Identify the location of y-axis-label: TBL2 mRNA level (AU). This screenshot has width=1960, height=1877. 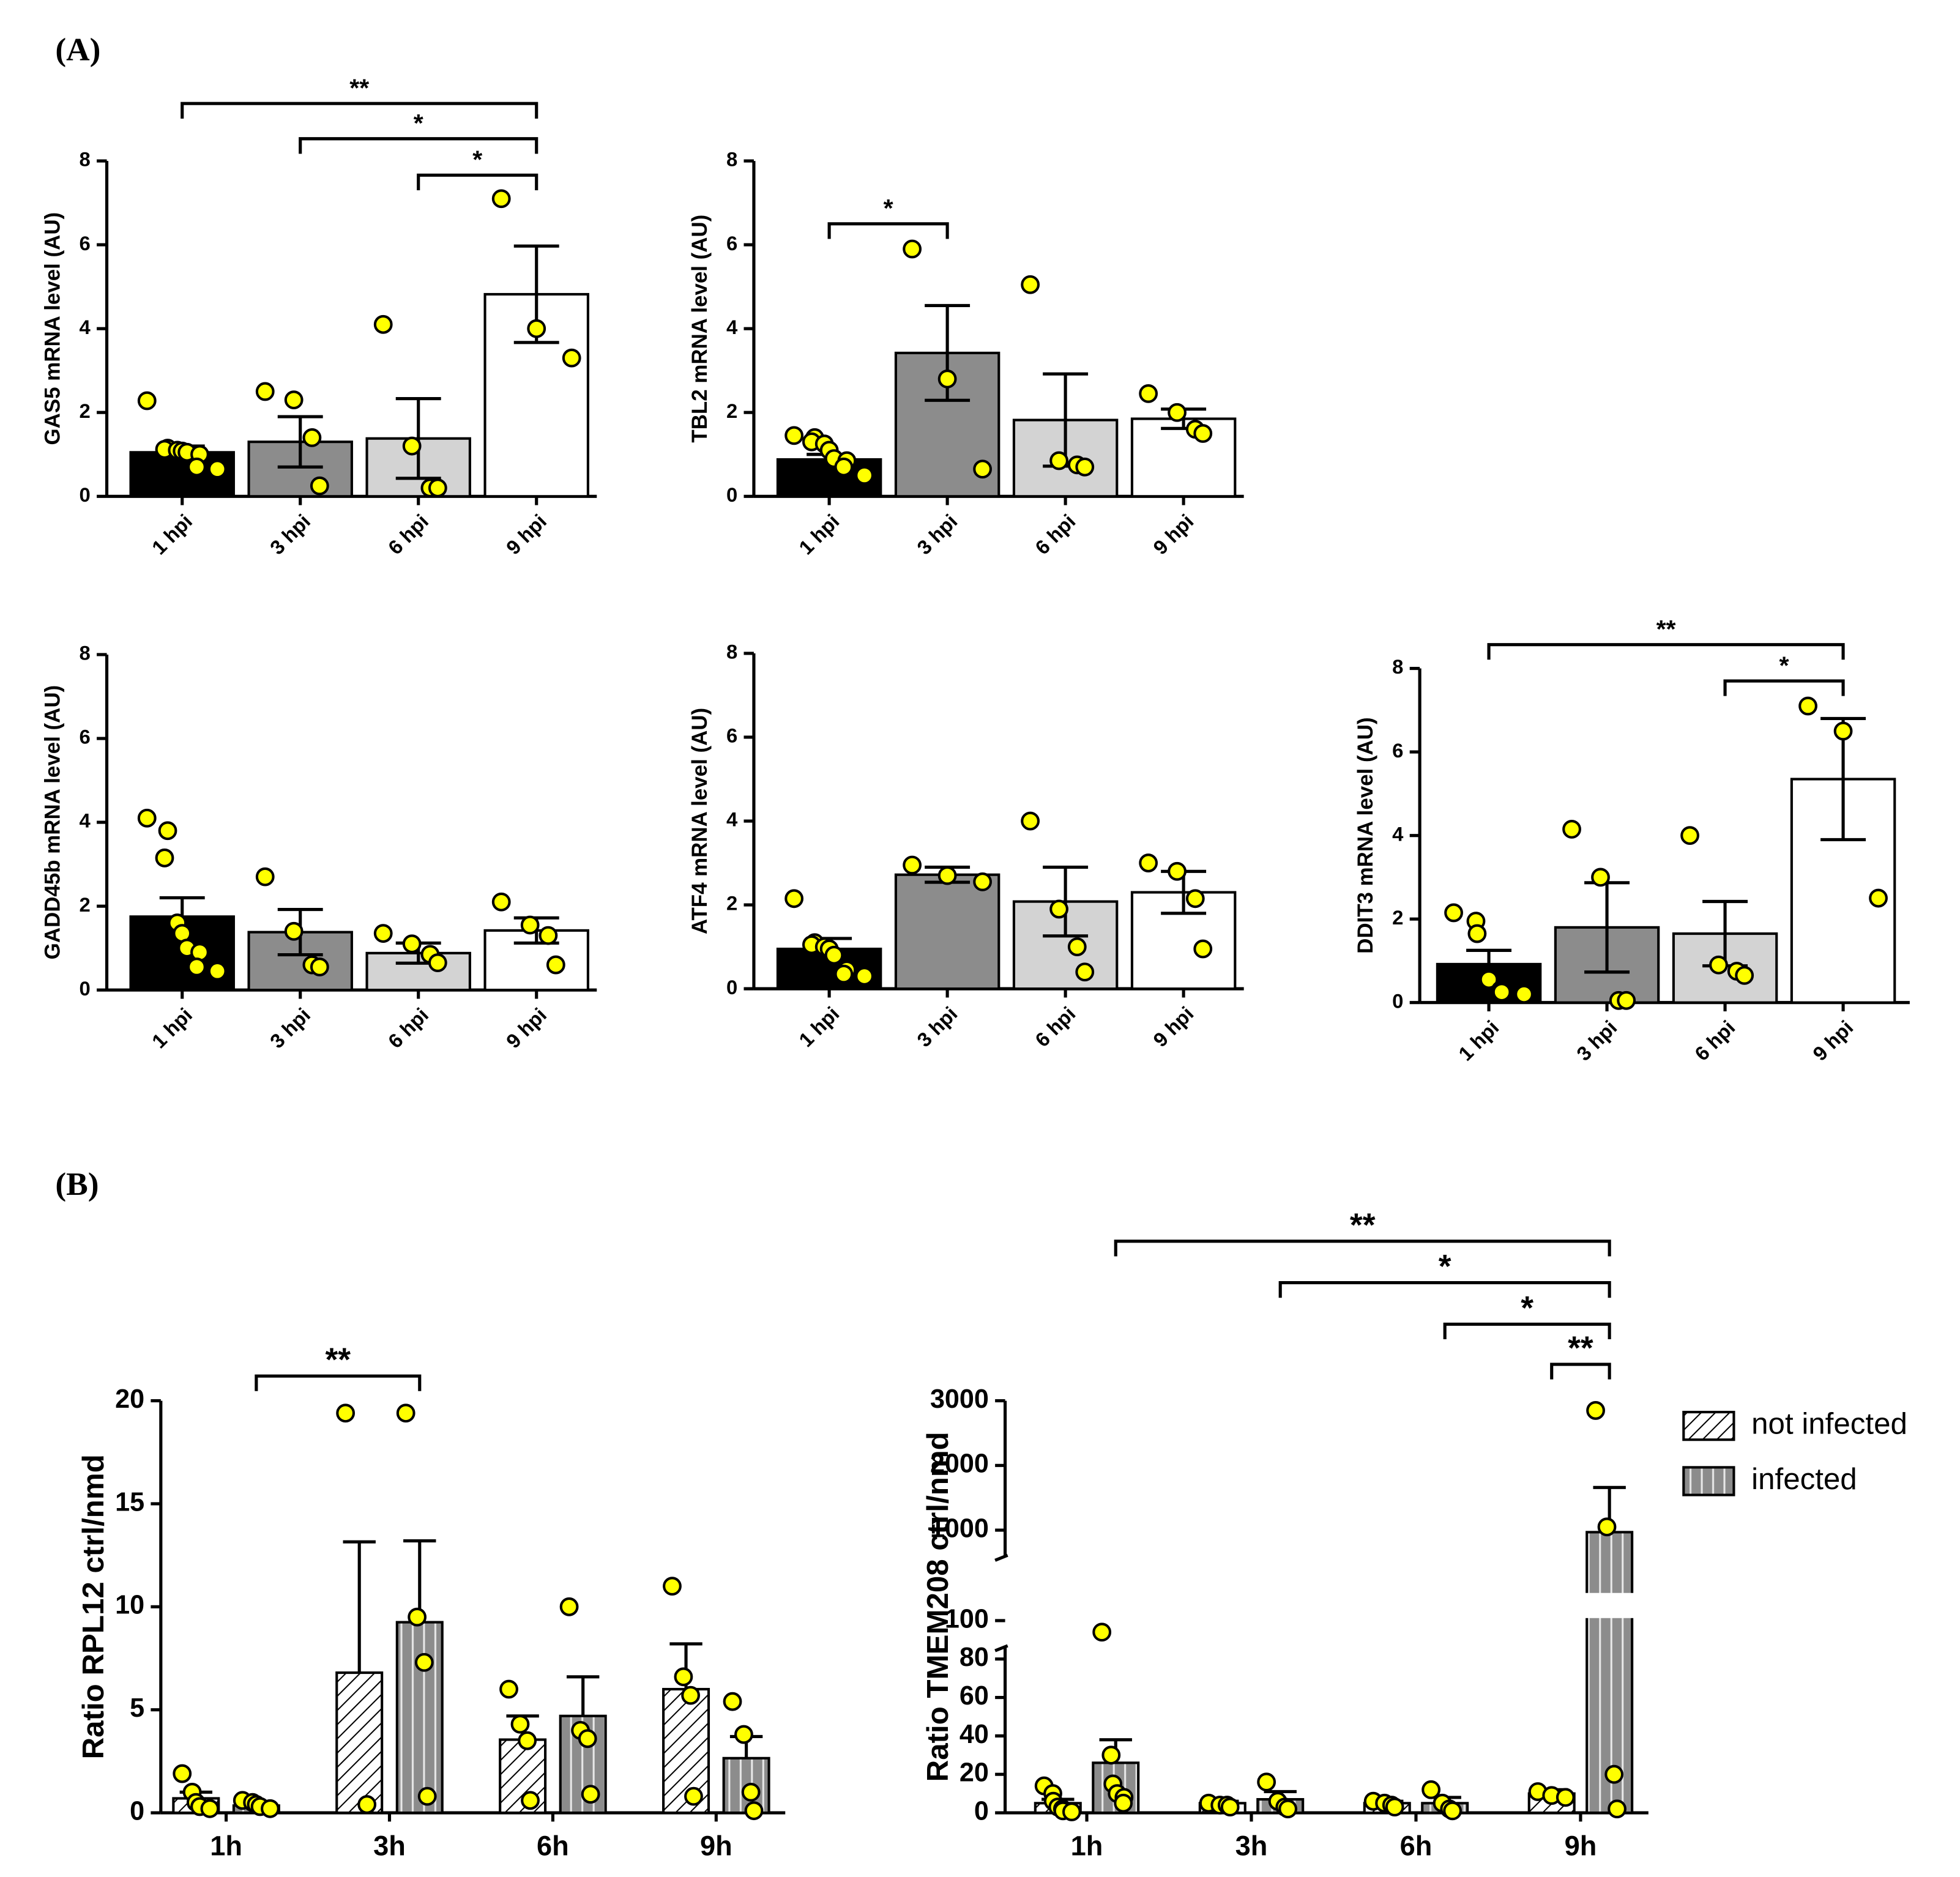
(700, 329).